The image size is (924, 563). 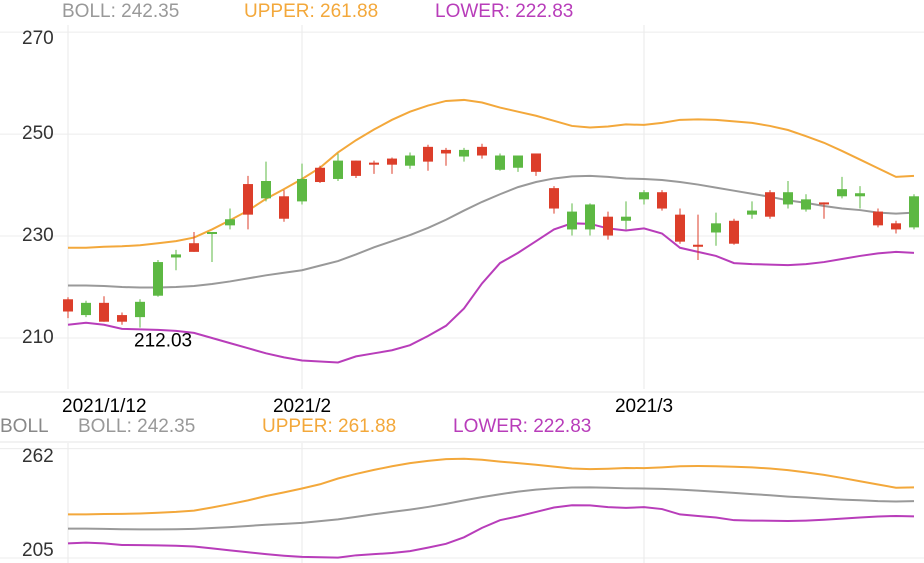 What do you see at coordinates (38, 38) in the screenshot?
I see `y-tick-label: 270` at bounding box center [38, 38].